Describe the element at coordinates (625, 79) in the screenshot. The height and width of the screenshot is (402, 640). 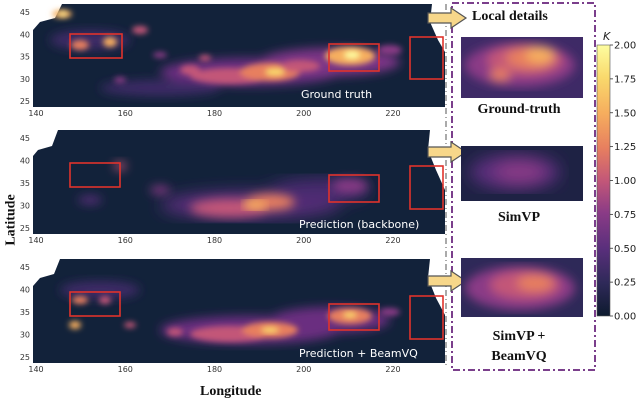
I see `colorbar-tick-label: 1.75` at that location.